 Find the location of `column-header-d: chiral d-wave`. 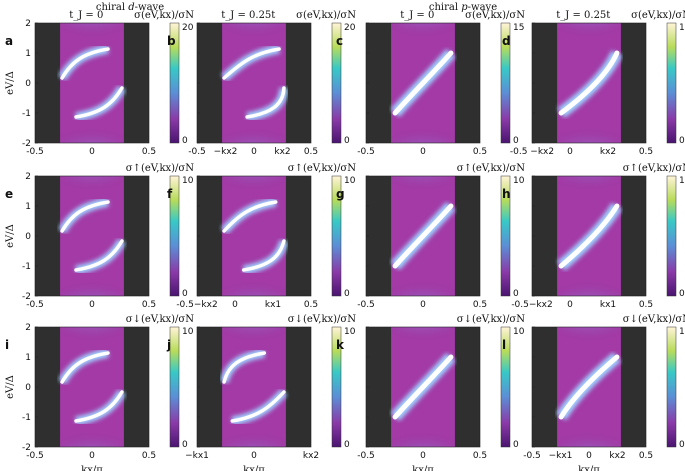

column-header-d: chiral d-wave is located at coordinates (130, 7).